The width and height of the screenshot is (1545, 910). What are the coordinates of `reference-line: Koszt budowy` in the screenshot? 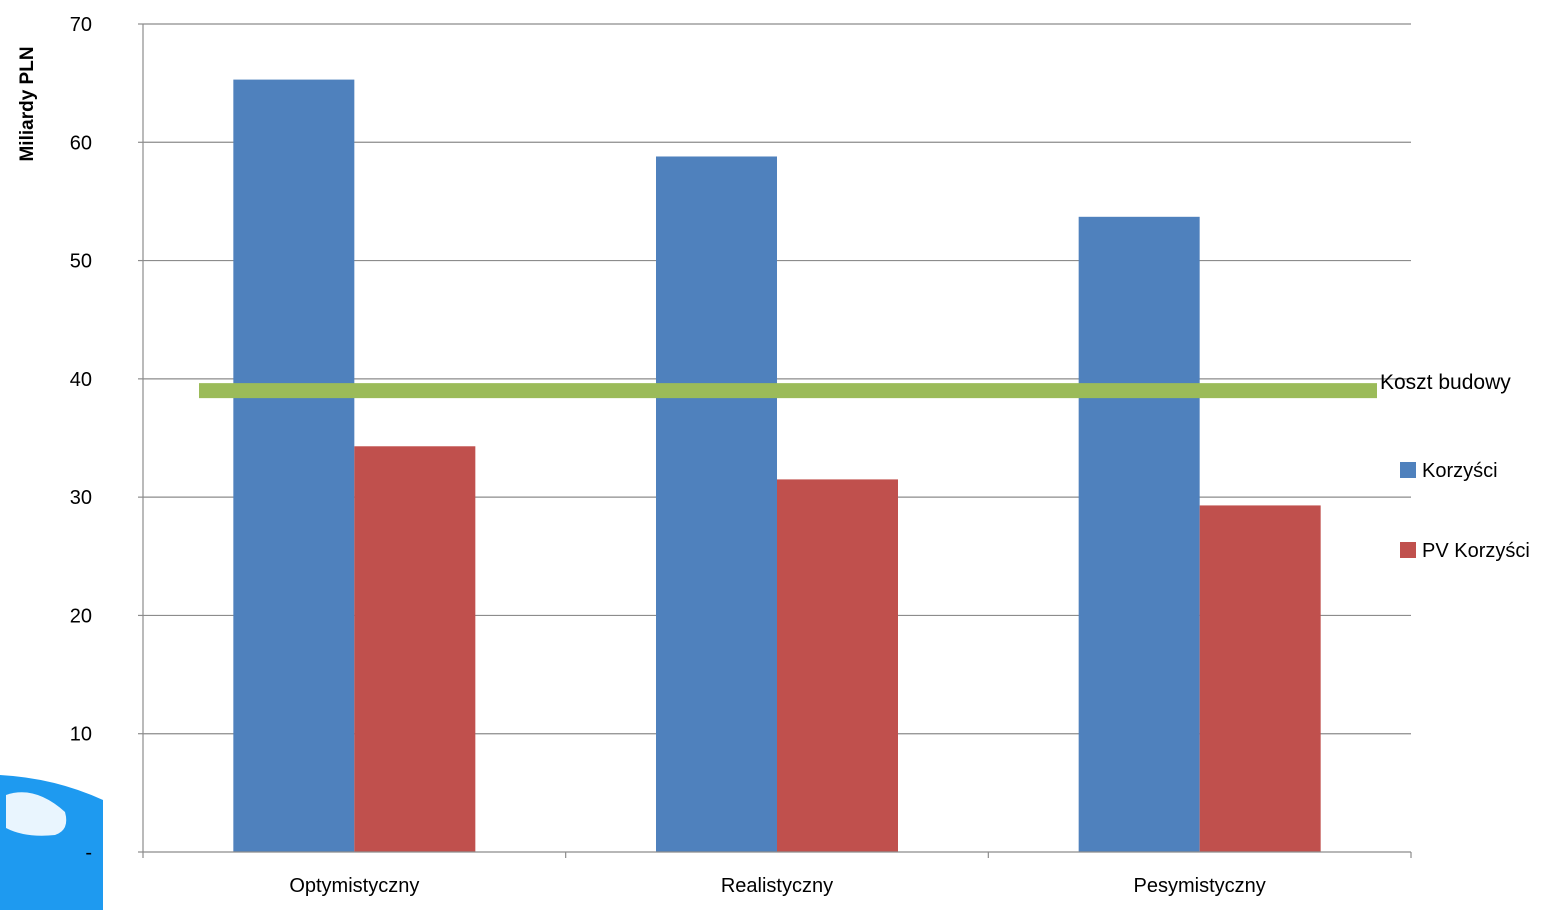 It's located at (855, 385).